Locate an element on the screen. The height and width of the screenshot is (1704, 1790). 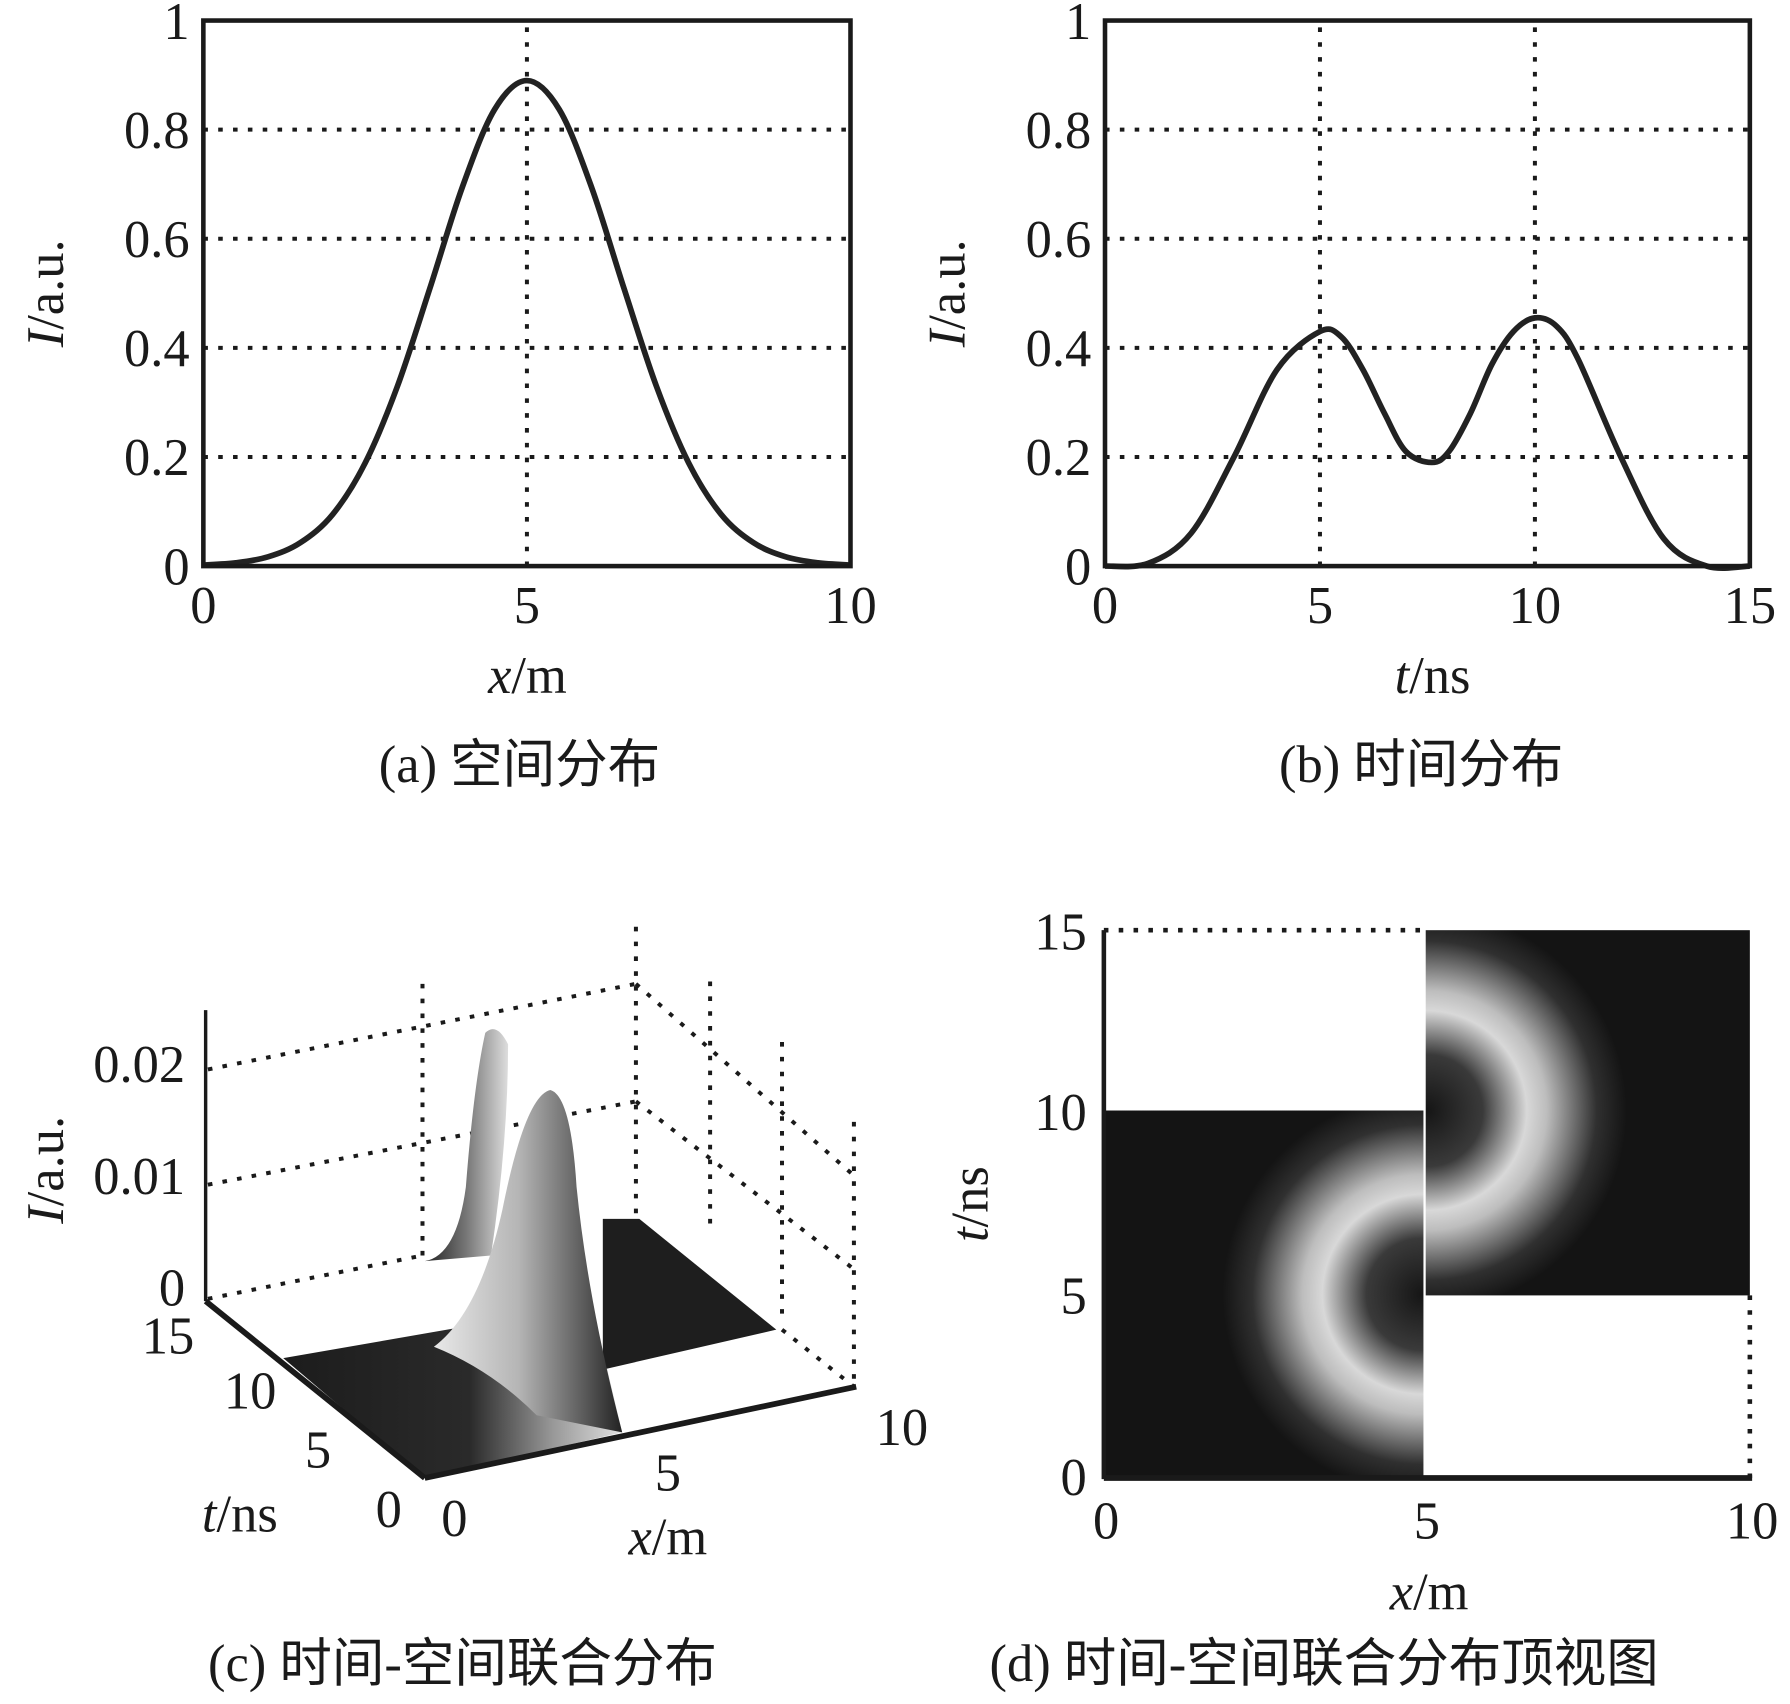
y-tick-label: 15 is located at coordinates (1060, 933).